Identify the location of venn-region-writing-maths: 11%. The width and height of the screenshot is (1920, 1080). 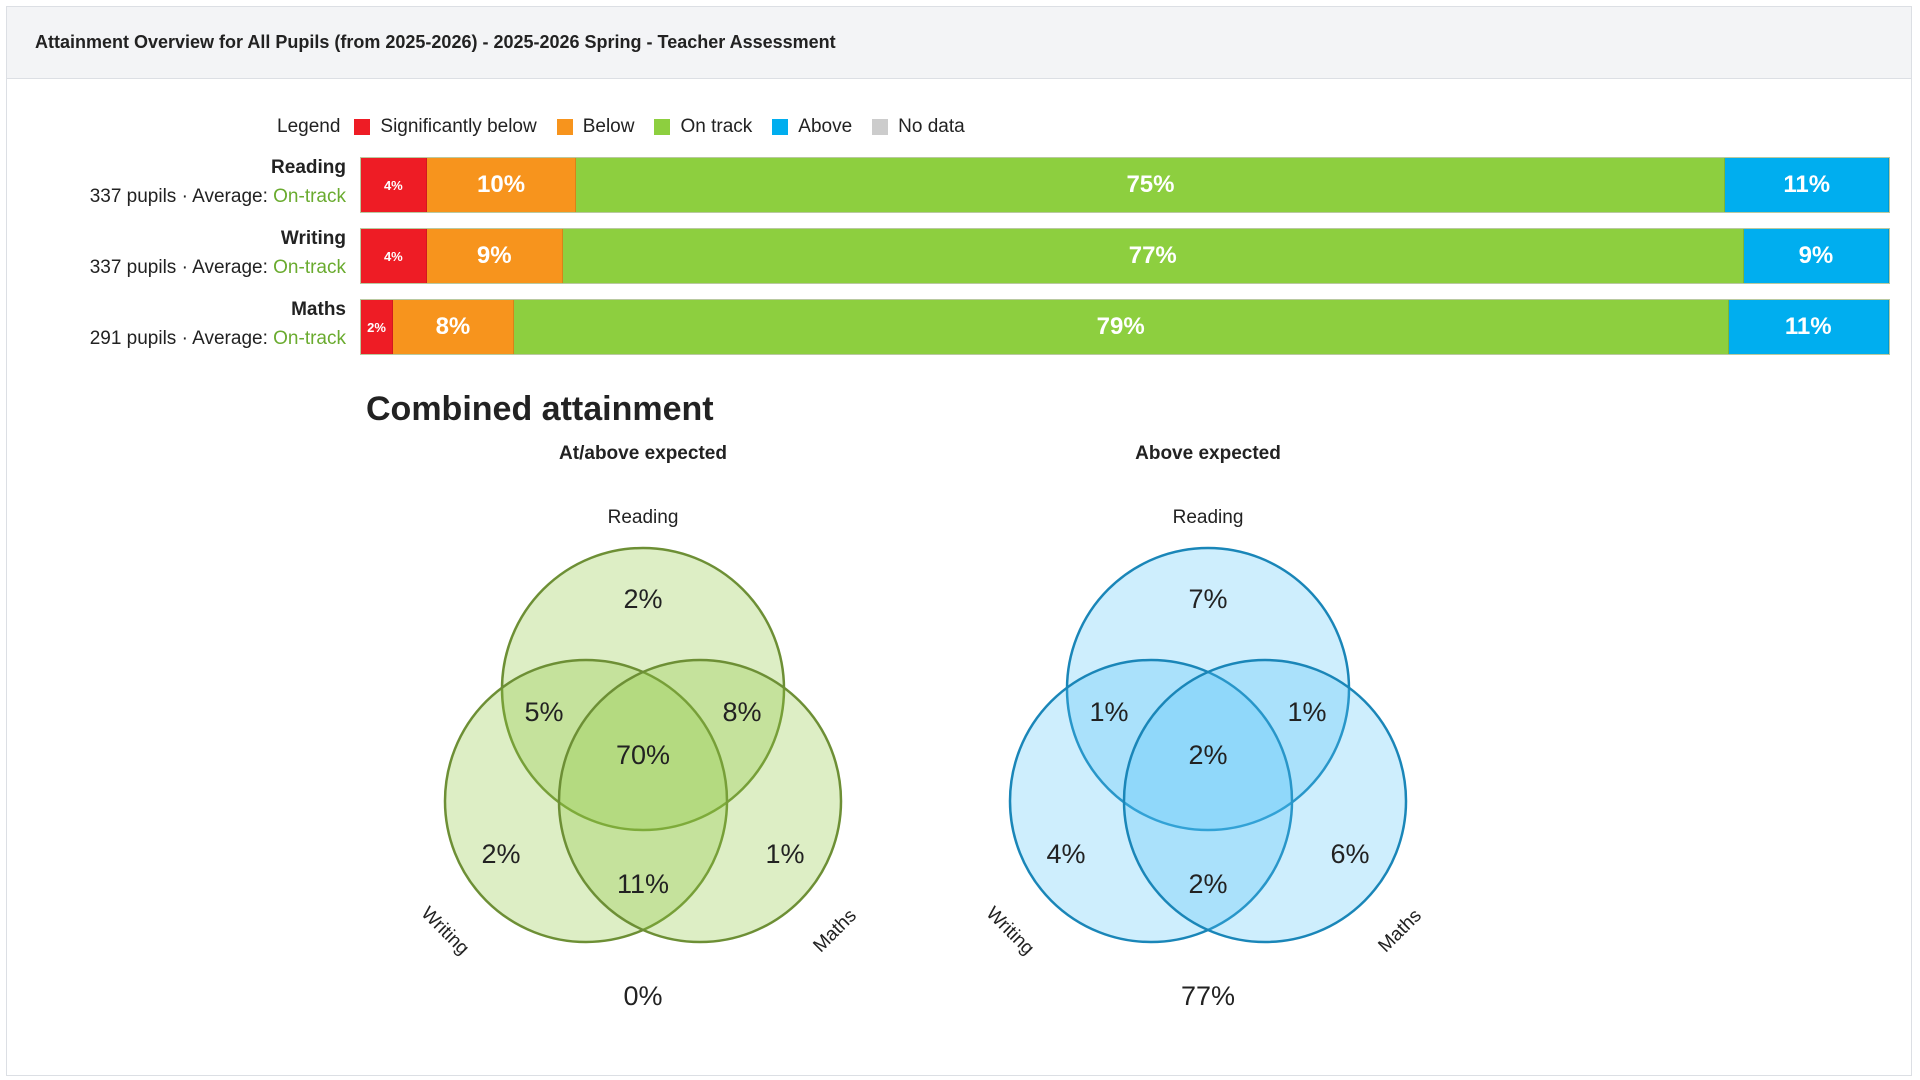
(643, 884).